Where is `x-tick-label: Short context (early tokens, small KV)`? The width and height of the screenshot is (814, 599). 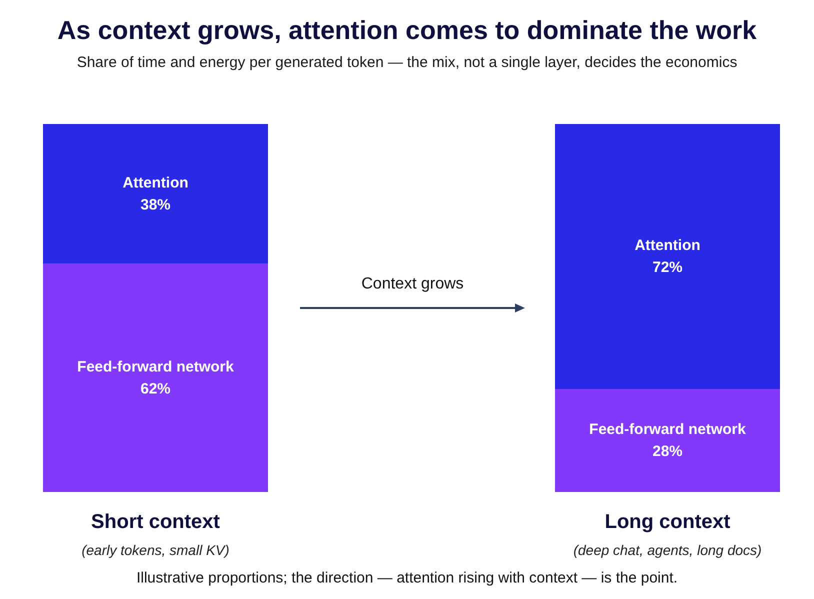 x-tick-label: Short context (early tokens, small KV) is located at coordinates (156, 534).